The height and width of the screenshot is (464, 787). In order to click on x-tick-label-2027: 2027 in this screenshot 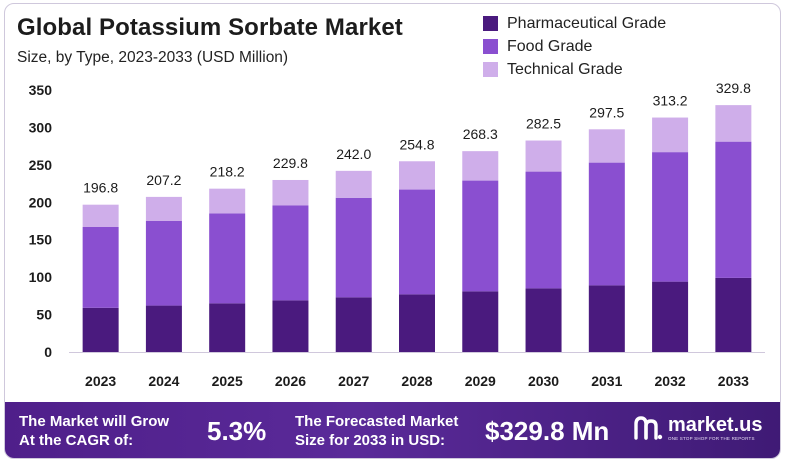, I will do `click(353, 381)`.